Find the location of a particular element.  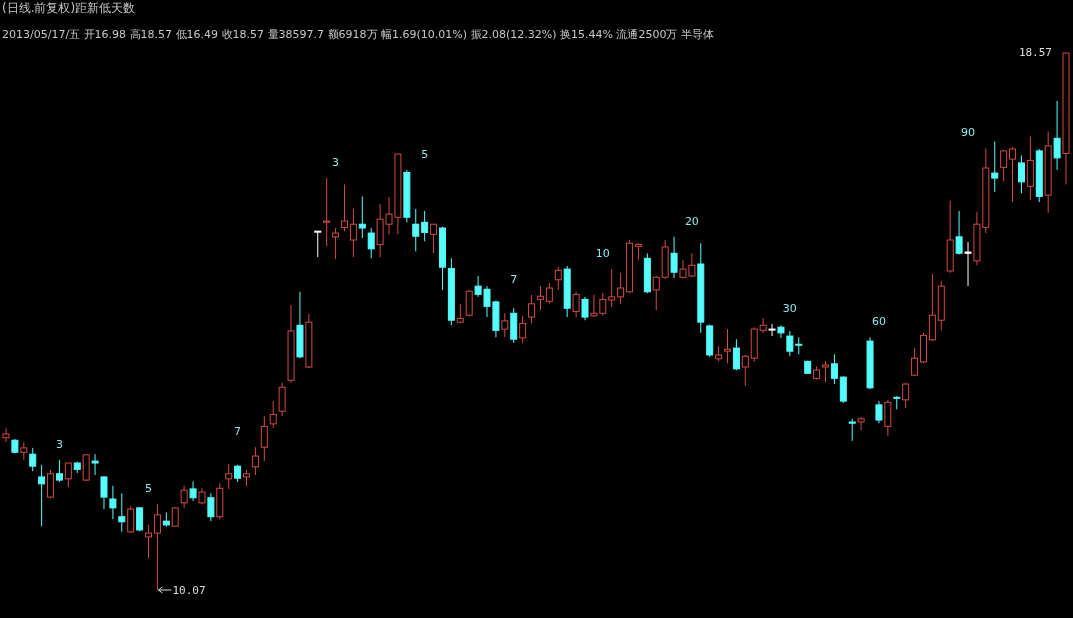

annotation: 90 is located at coordinates (968, 133).